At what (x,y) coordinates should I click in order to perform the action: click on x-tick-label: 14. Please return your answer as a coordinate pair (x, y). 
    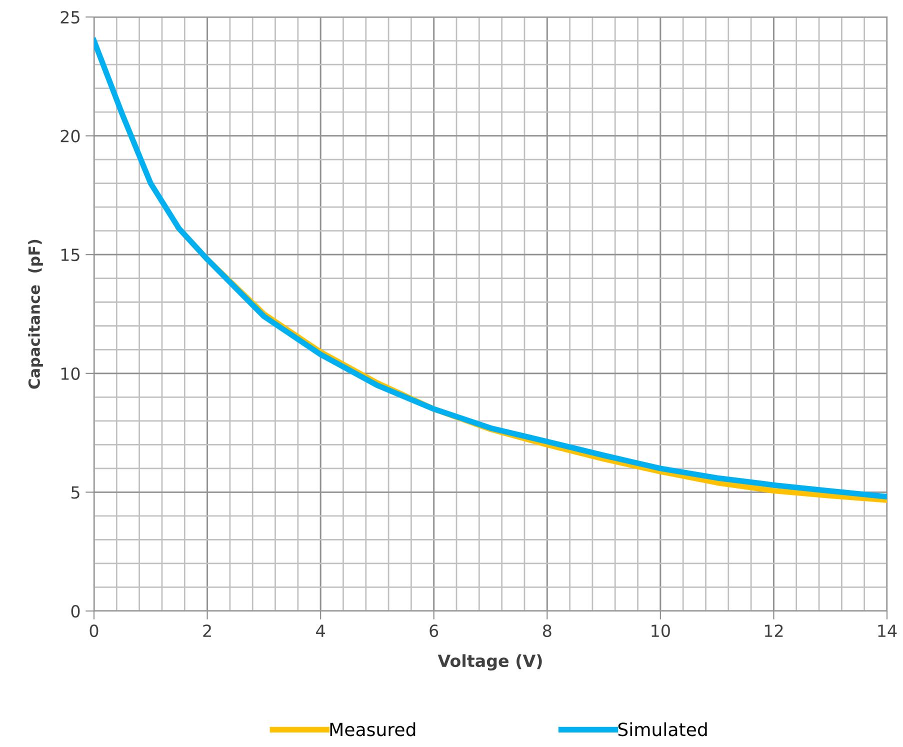
    Looking at the image, I should click on (887, 630).